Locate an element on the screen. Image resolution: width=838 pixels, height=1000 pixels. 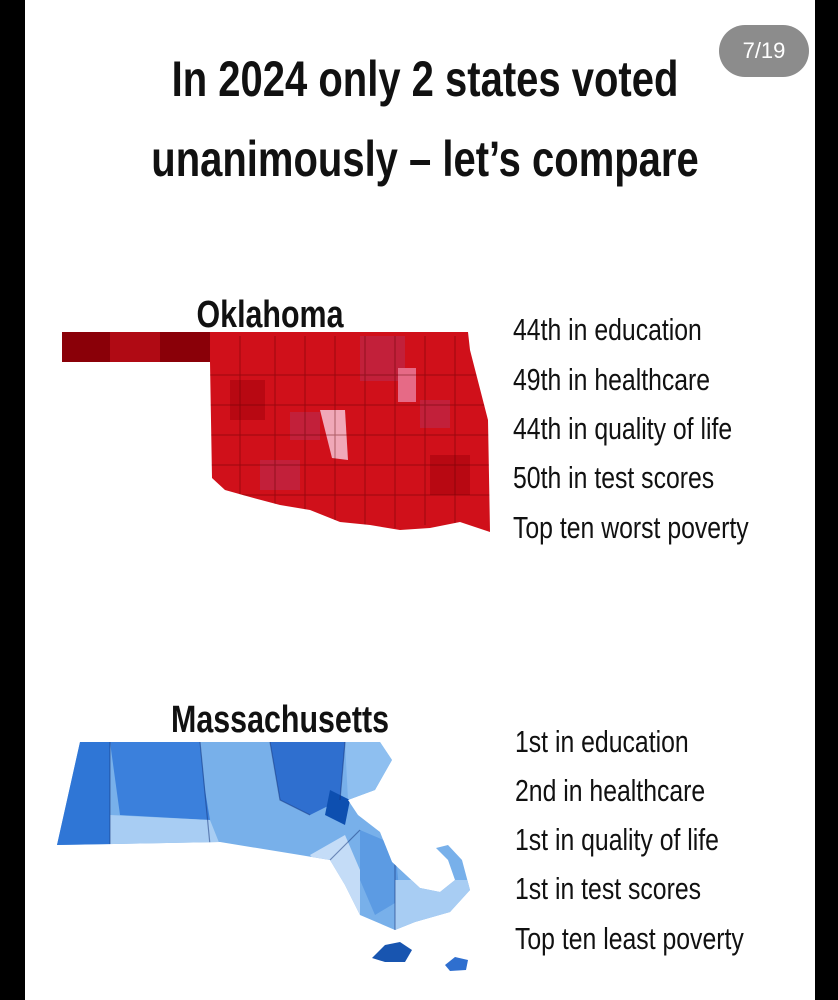
fact: 49th in healthcare is located at coordinates (611, 379).